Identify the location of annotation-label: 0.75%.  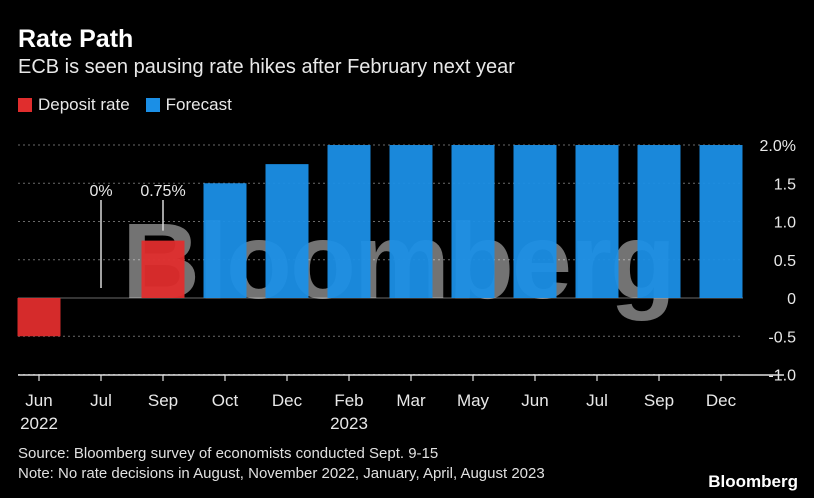
(162, 191).